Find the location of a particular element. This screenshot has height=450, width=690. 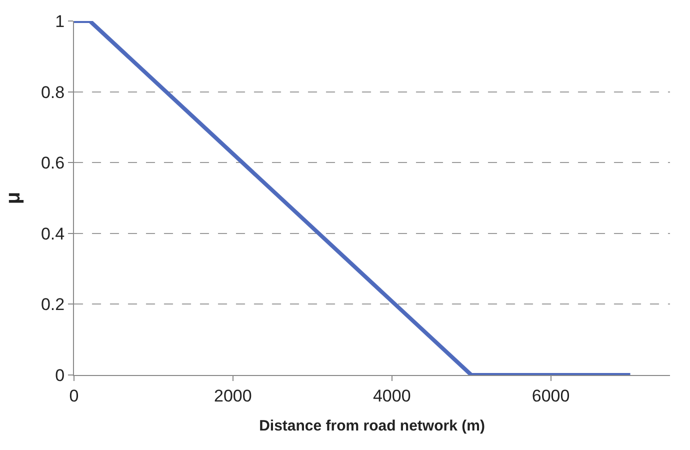

y-tick-label: 1 is located at coordinates (60, 21).